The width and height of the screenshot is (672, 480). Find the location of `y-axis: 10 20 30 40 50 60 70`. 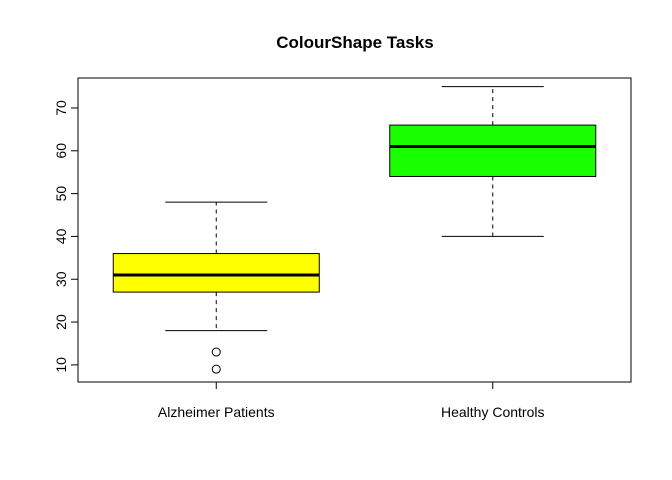

y-axis: 10 20 30 40 50 60 70 is located at coordinates (66, 236).